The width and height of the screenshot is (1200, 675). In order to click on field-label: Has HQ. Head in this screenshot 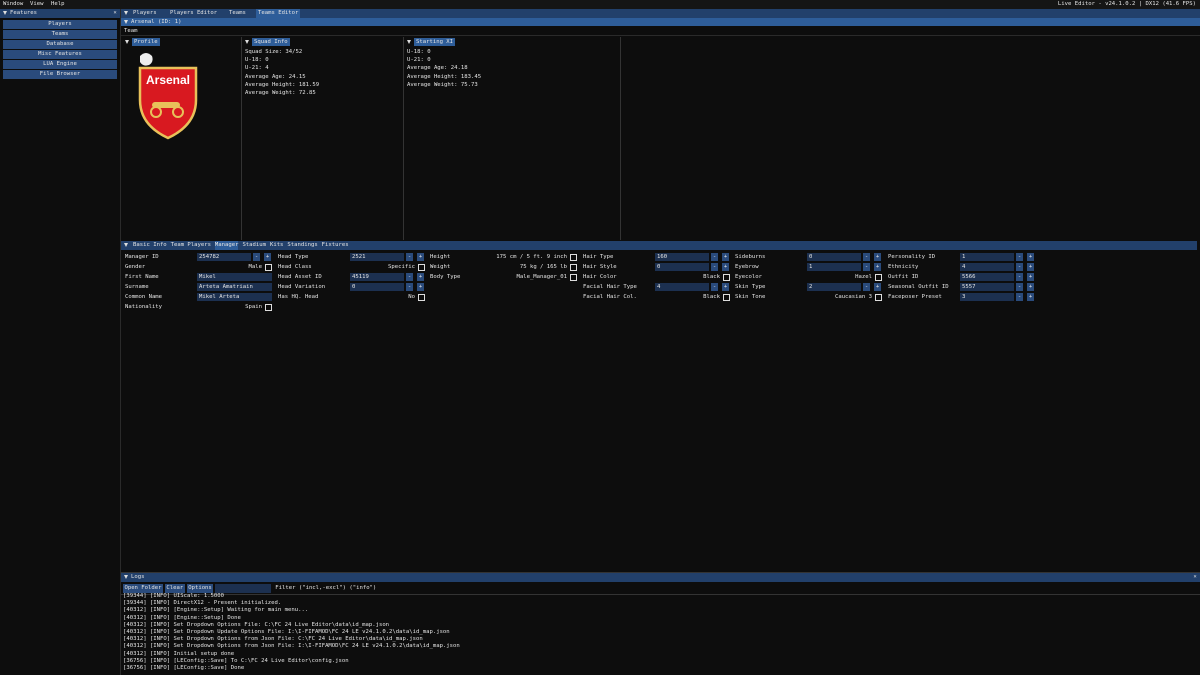, I will do `click(298, 297)`.